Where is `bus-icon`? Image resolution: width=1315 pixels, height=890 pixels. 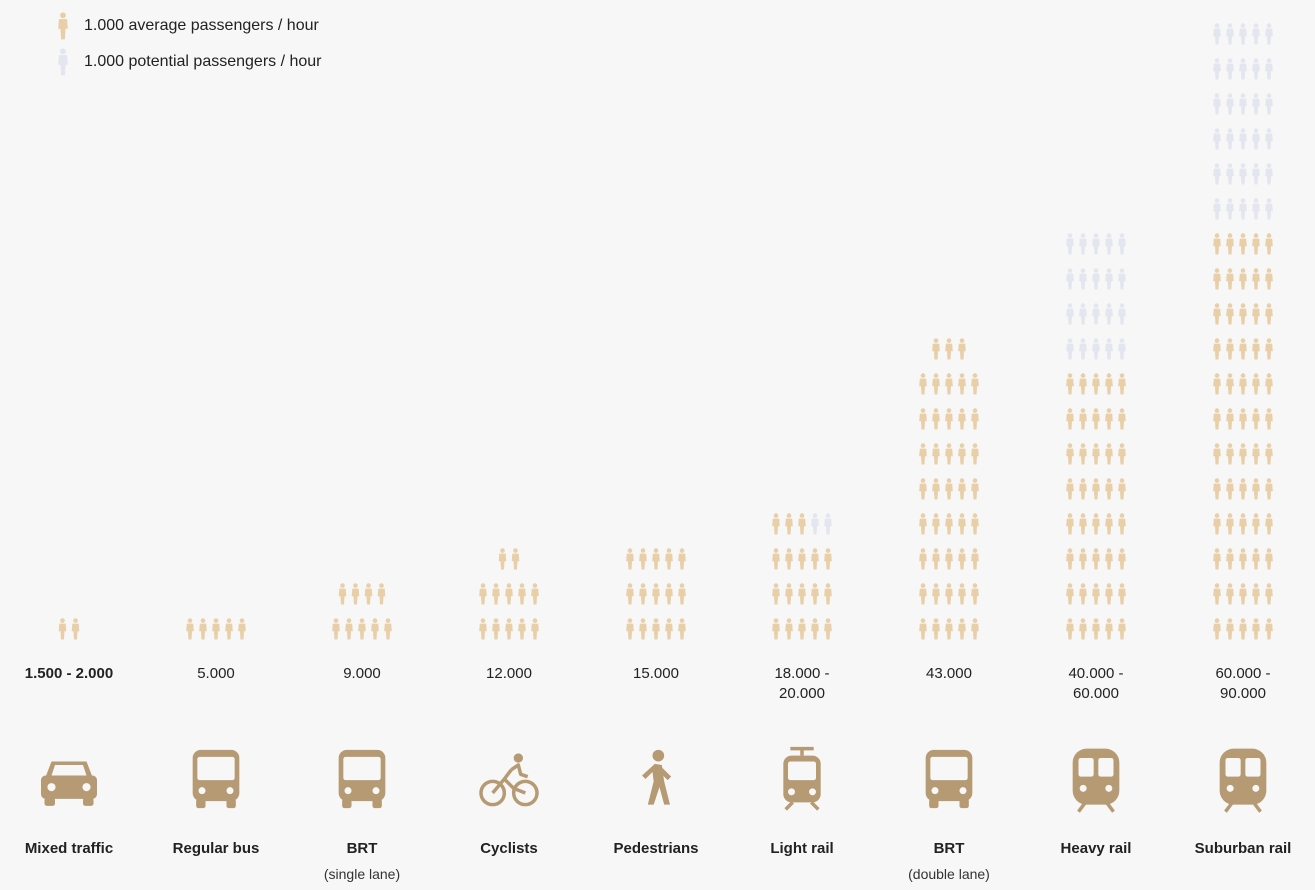
bus-icon is located at coordinates (362, 779).